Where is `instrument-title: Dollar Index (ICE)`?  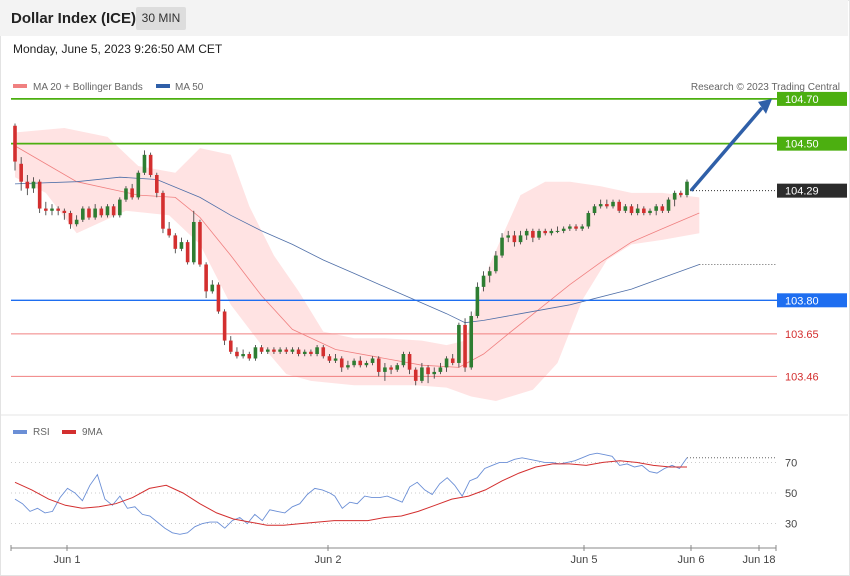 instrument-title: Dollar Index (ICE) is located at coordinates (74, 18).